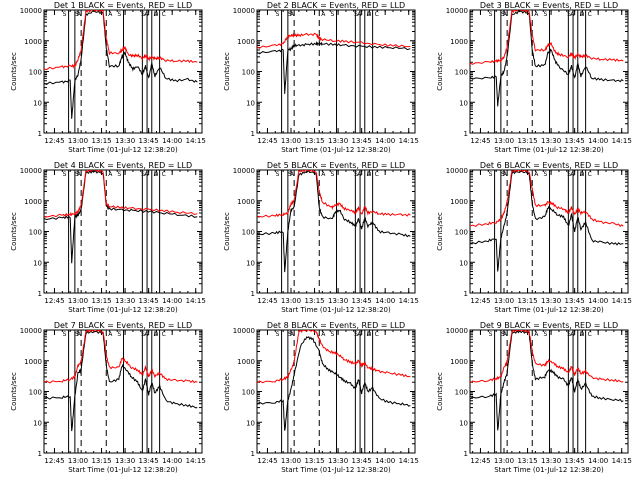  What do you see at coordinates (123, 165) in the screenshot?
I see `panel-title: Det 4 BLACK = Events, RED = LLD` at bounding box center [123, 165].